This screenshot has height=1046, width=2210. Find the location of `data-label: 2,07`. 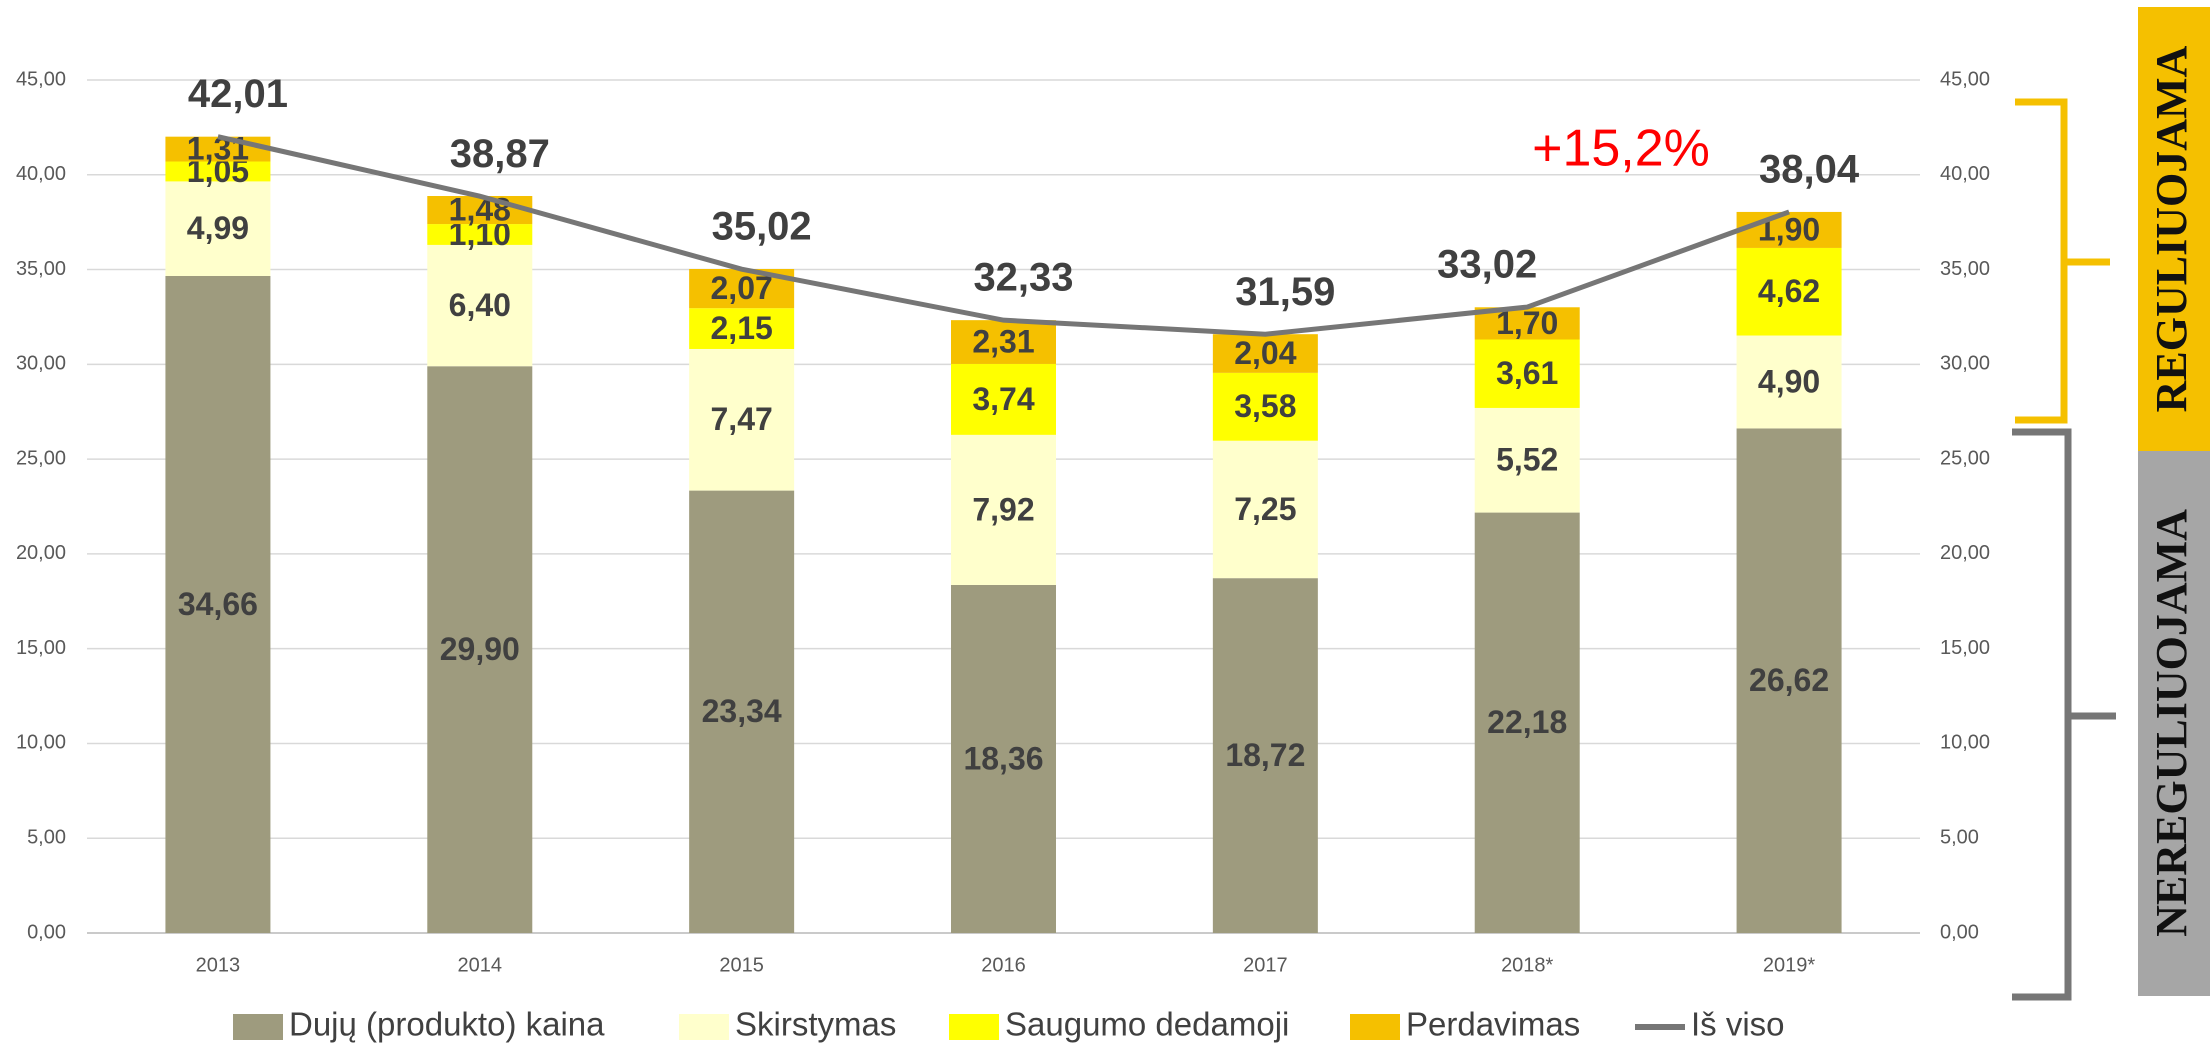

data-label: 2,07 is located at coordinates (742, 288).